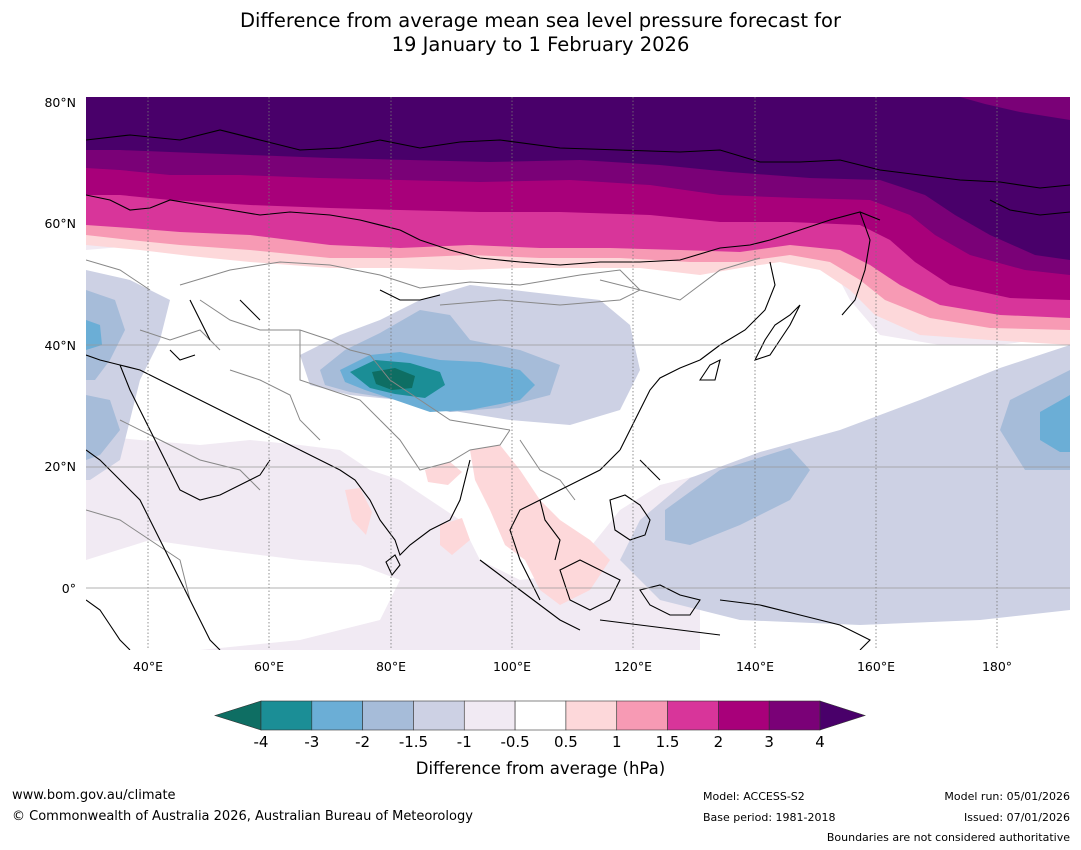 The image size is (1081, 850). Describe the element at coordinates (413, 742) in the screenshot. I see `colorbar-tick-label: -1.5` at that location.